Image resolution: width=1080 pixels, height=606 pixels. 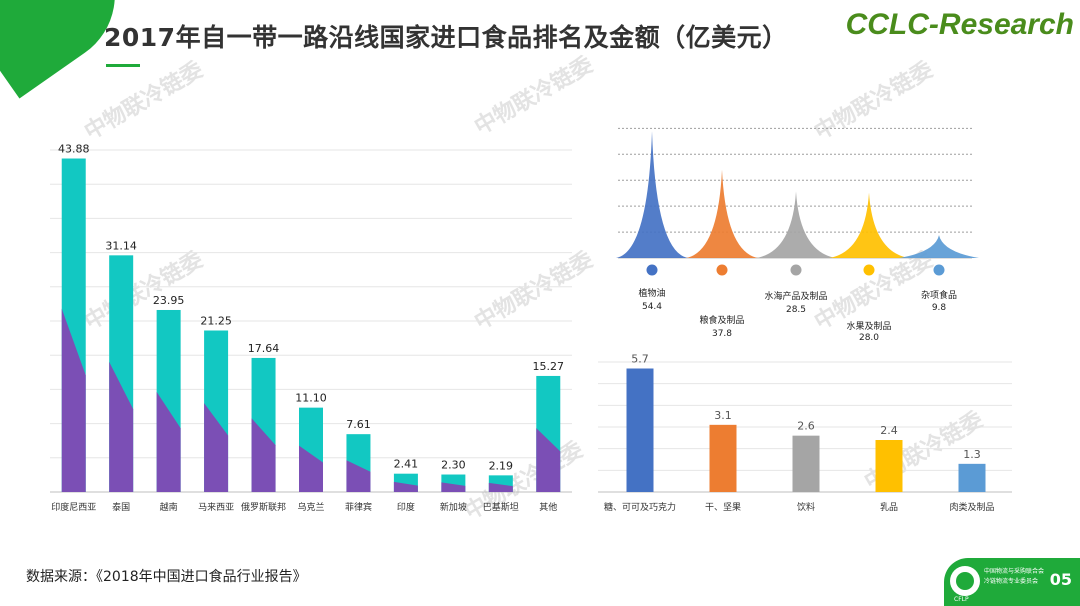 I want to click on category-label: 新加坡, so click(x=453, y=507).